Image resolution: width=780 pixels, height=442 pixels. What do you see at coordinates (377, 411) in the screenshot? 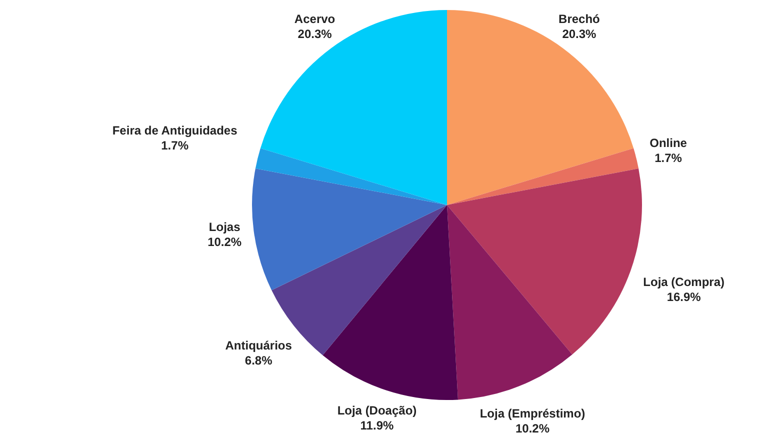
I see `slice-label: Loja (Doação)` at bounding box center [377, 411].